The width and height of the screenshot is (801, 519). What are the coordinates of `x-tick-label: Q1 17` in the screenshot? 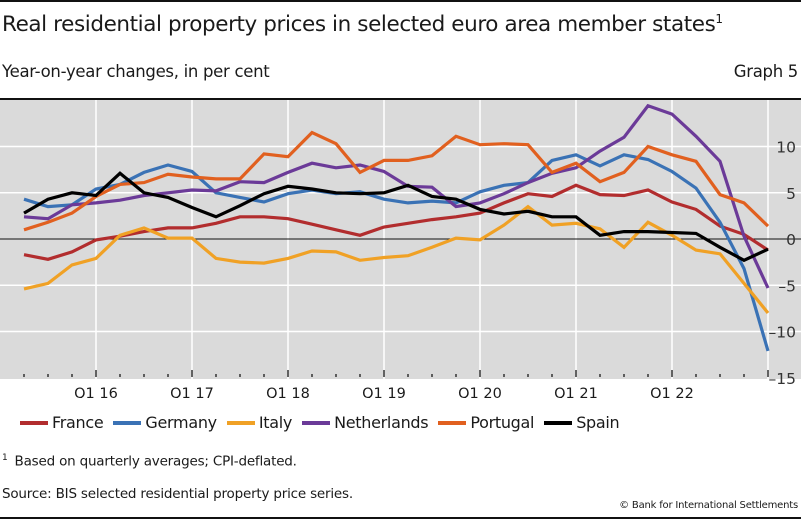 It's located at (192, 392).